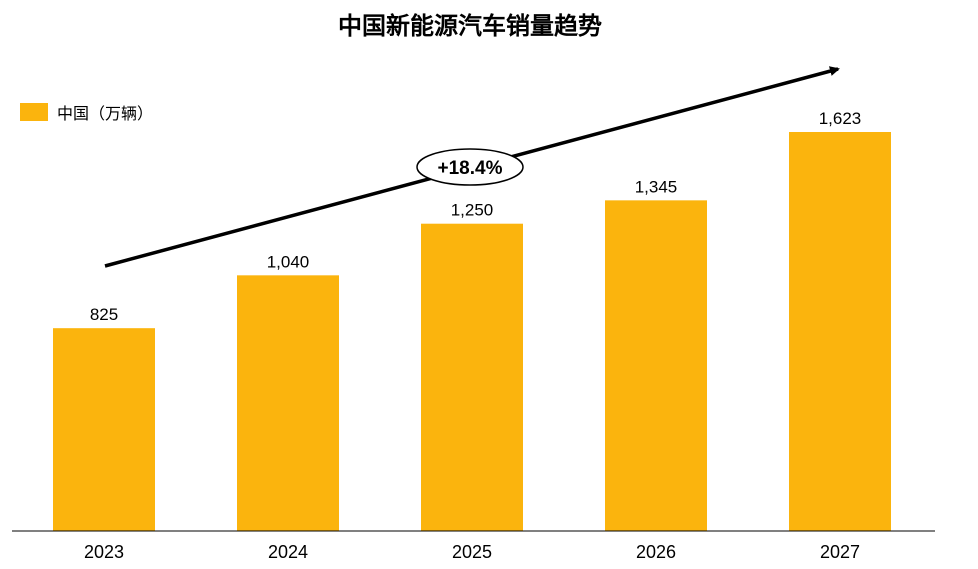  Describe the element at coordinates (288, 403) in the screenshot. I see `bar-2024` at that location.